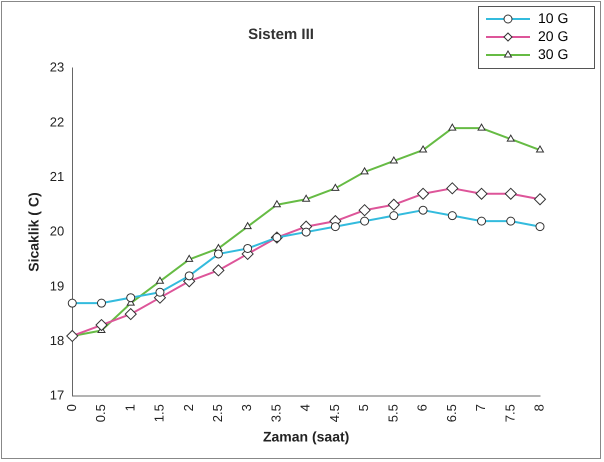 Image resolution: width=604 pixels, height=462 pixels. Describe the element at coordinates (422, 408) in the screenshot. I see `x-tick-label: 6` at that location.